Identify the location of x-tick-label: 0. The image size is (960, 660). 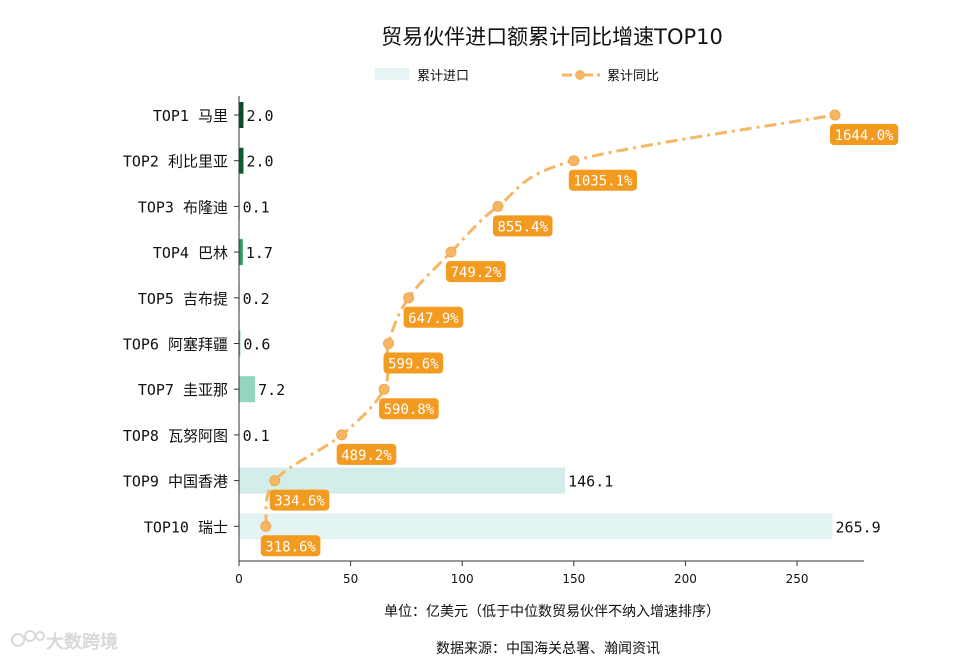
(239, 579).